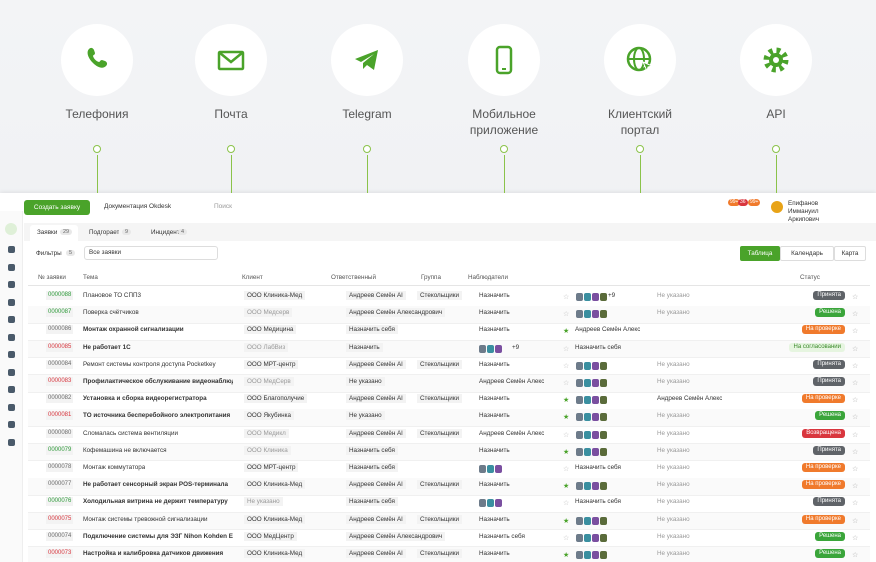 The image size is (876, 562). I want to click on column-header: Тема, so click(90, 277).